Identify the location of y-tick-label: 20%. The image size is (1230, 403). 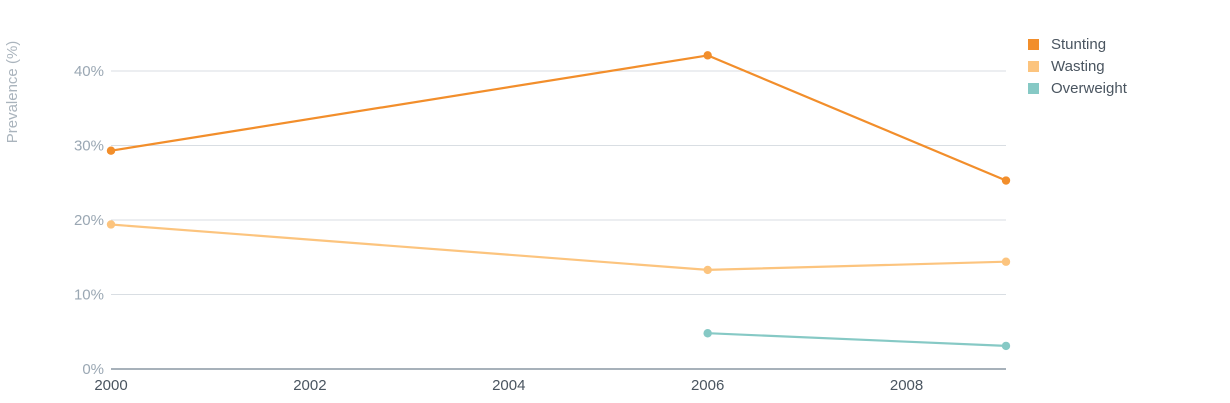
(89, 220).